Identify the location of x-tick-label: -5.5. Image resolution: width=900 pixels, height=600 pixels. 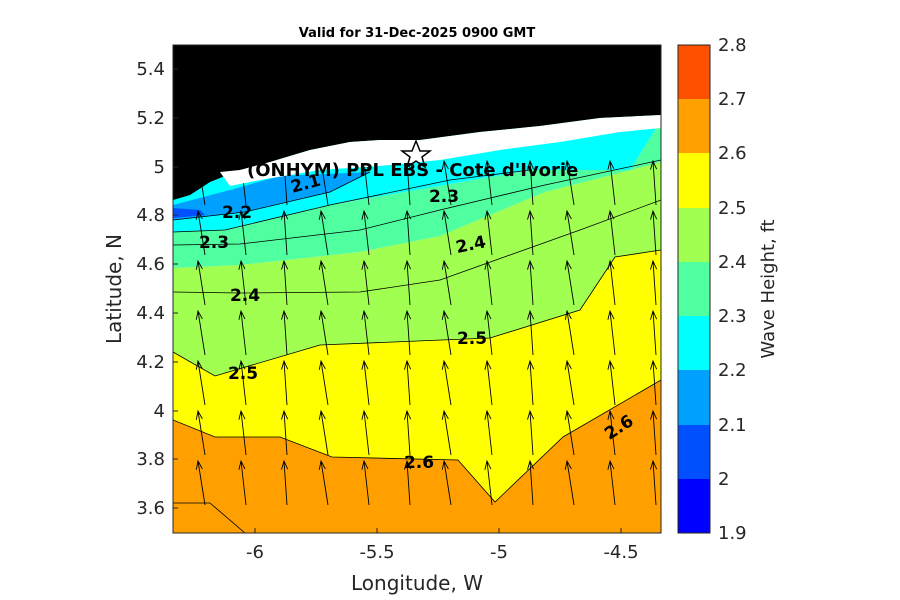
(376, 552).